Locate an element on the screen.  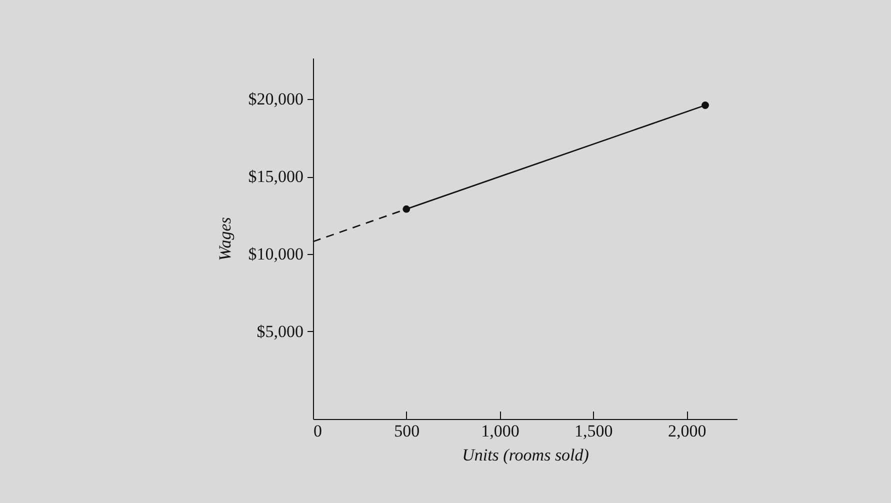
y-tick-label: $15,000 is located at coordinates (276, 176).